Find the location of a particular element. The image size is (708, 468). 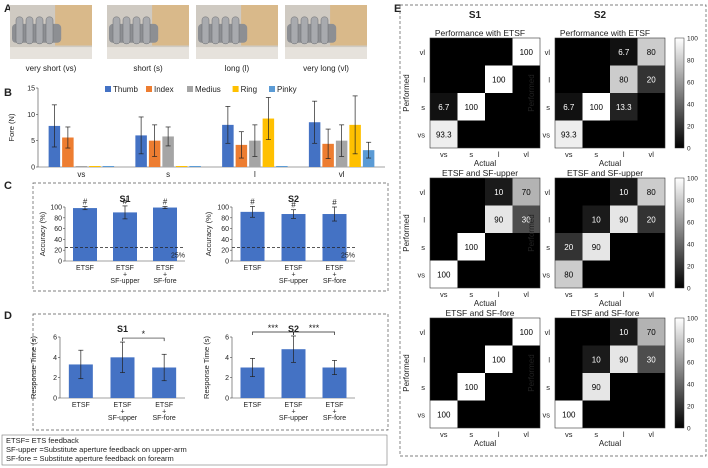

colorbar is located at coordinates (679, 233).